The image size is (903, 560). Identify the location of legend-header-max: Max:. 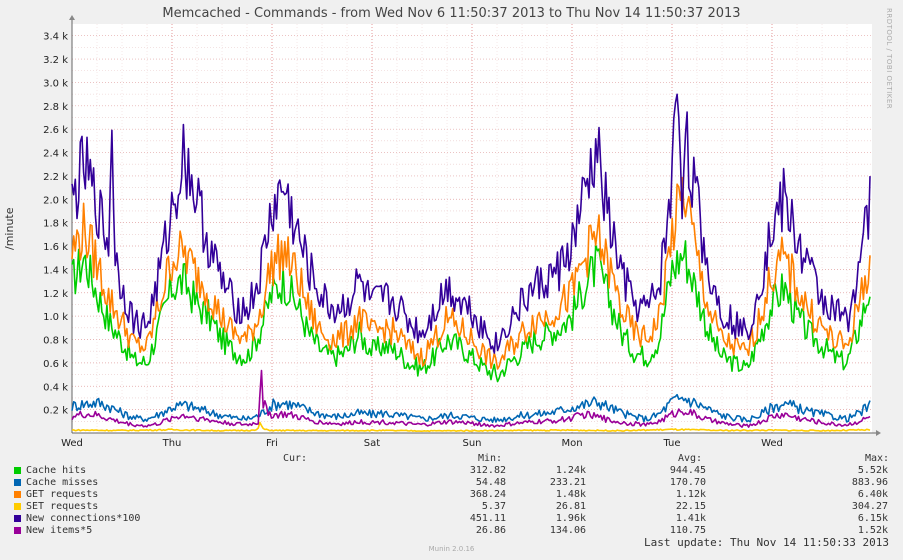
(877, 458).